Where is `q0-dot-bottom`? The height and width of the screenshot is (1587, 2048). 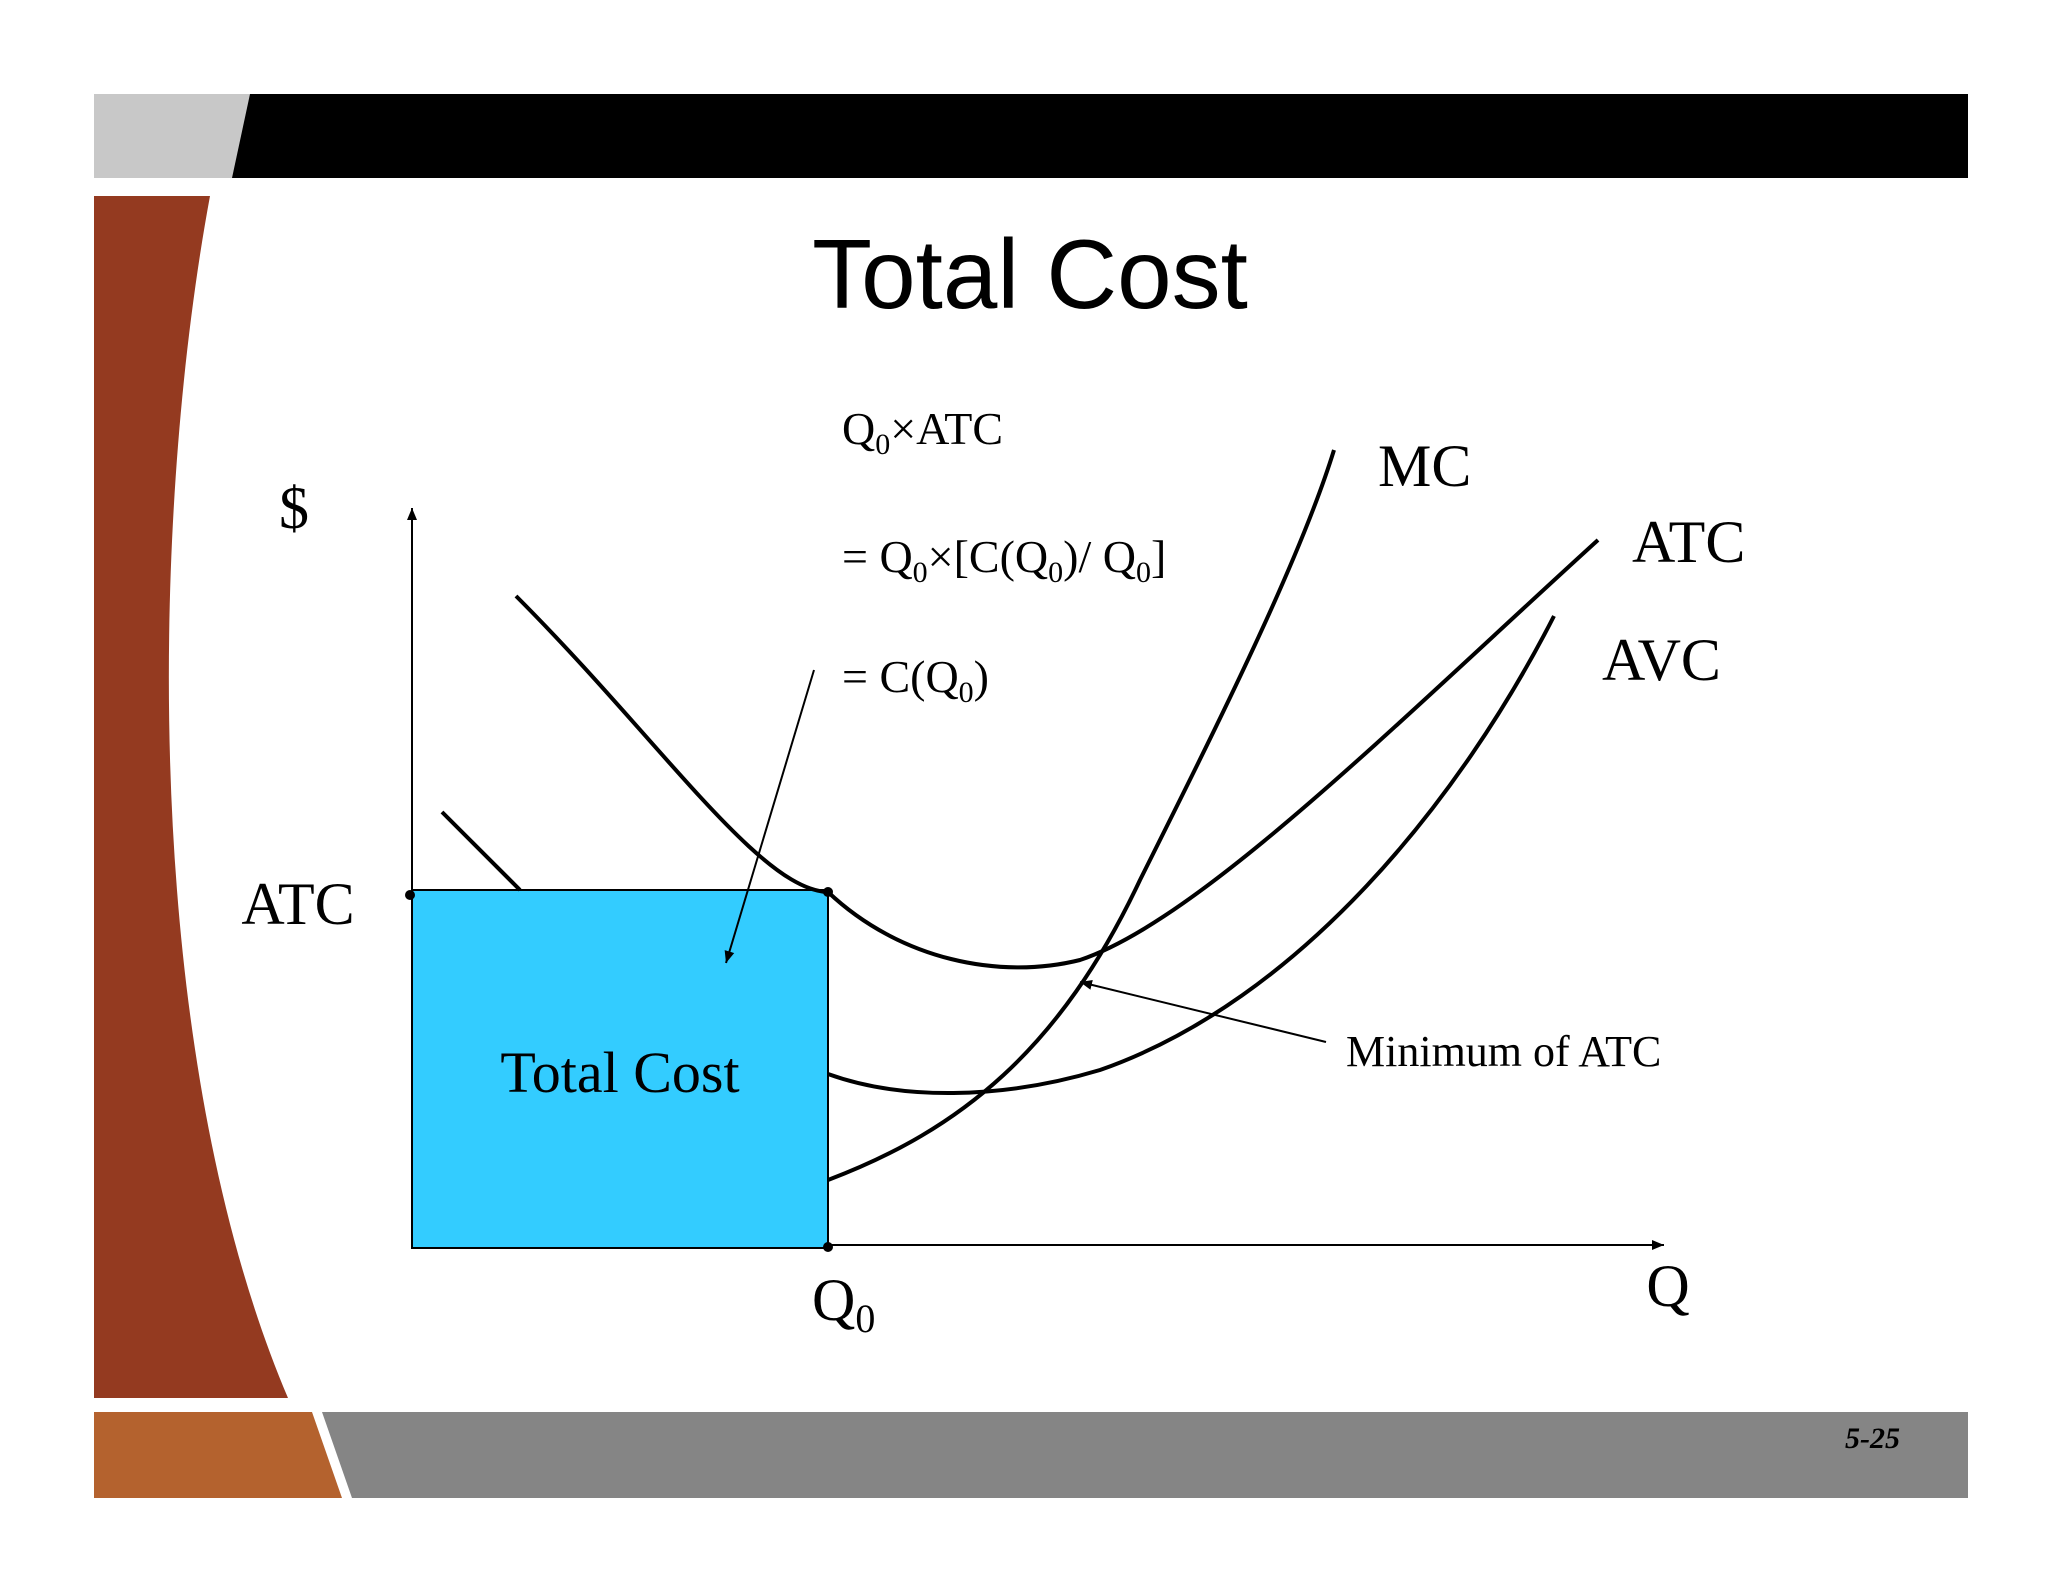 q0-dot-bottom is located at coordinates (828, 1247).